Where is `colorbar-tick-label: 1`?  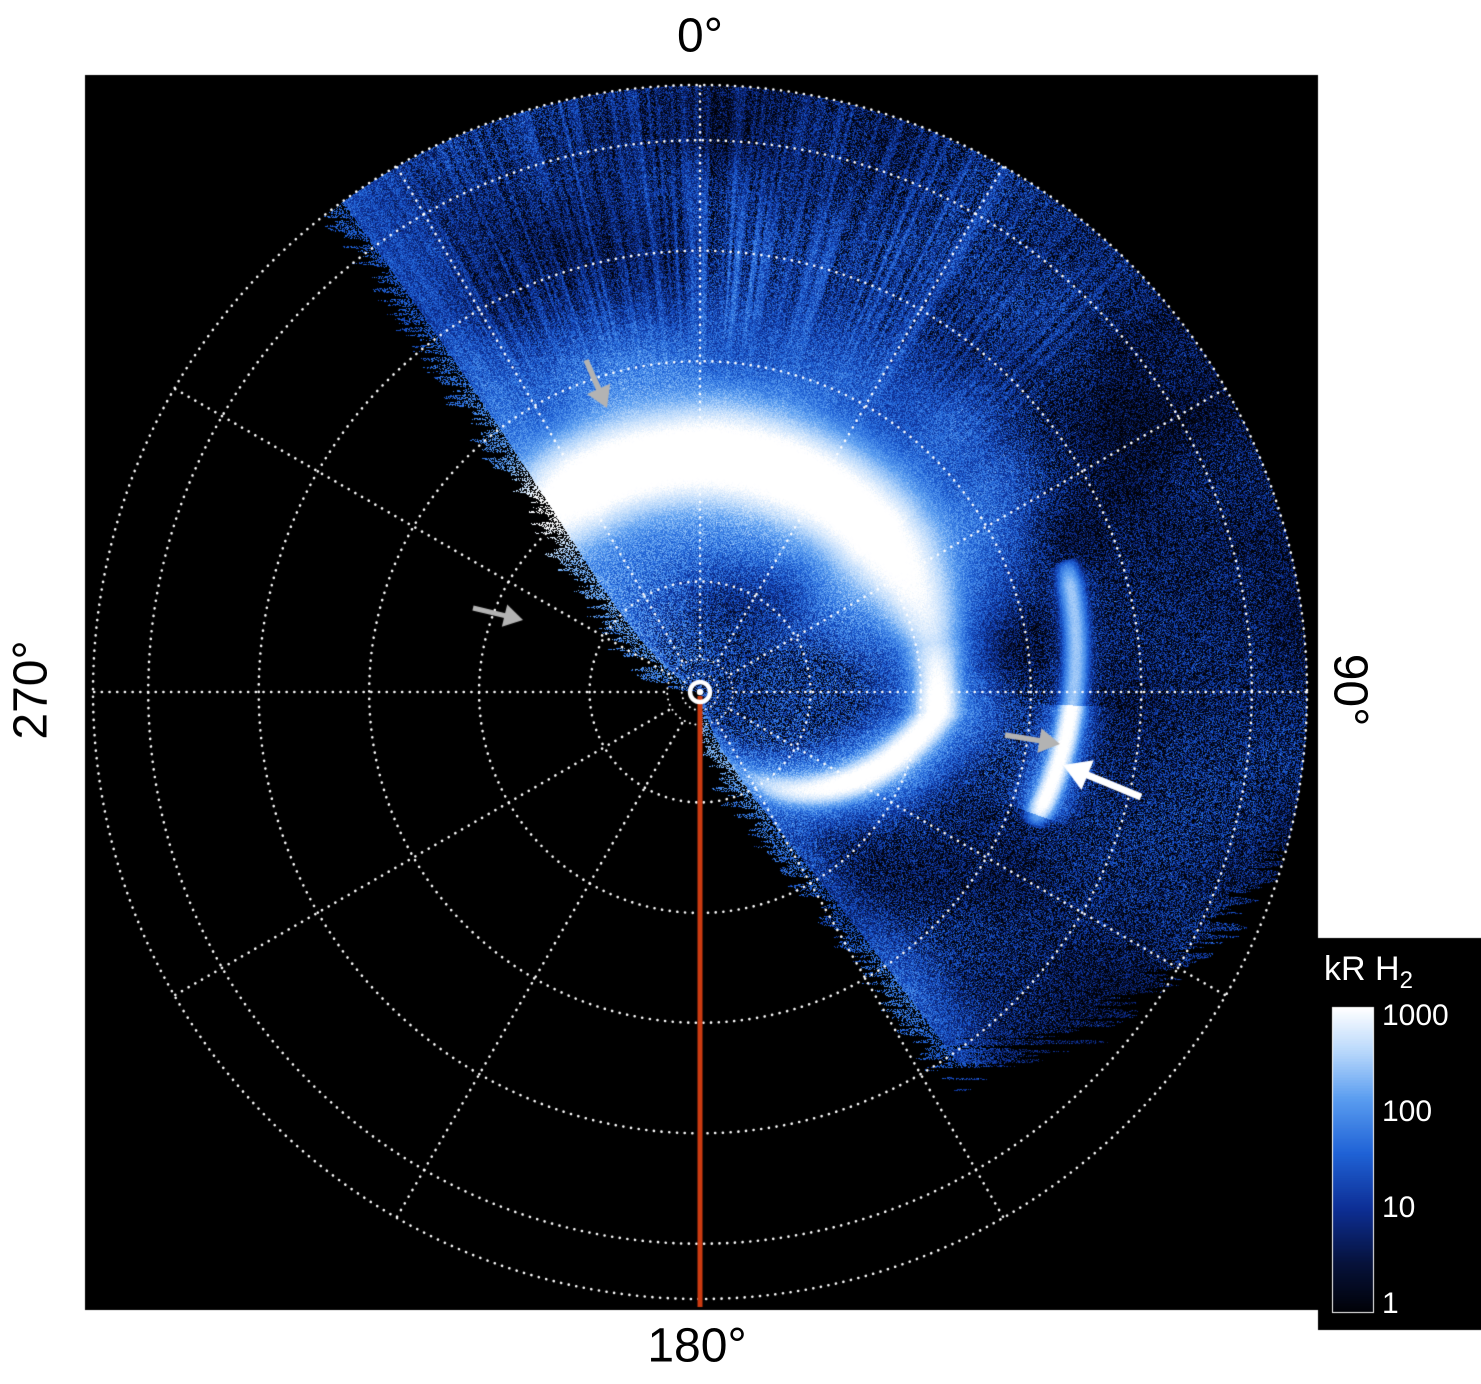 colorbar-tick-label: 1 is located at coordinates (1390, 1303).